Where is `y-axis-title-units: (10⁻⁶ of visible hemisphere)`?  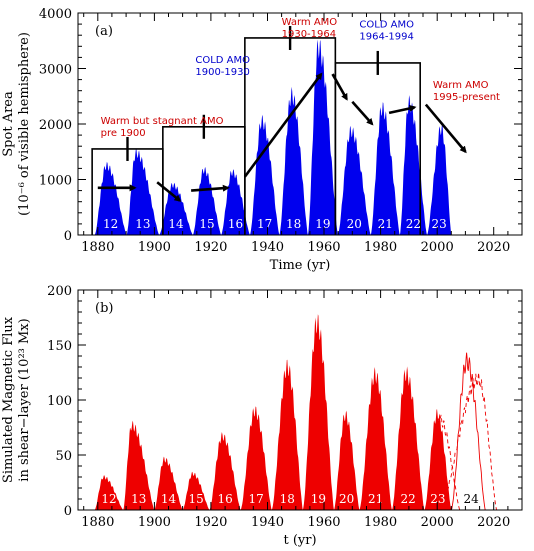 y-axis-title-units: (10⁻⁶ of visible hemisphere) is located at coordinates (24, 124).